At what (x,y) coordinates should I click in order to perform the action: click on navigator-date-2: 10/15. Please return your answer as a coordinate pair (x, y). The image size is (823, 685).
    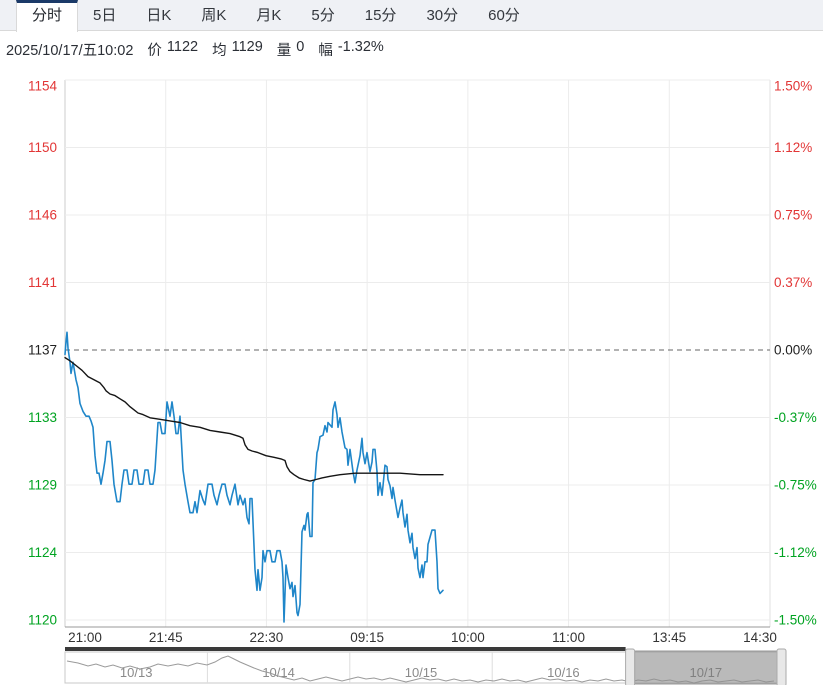
    Looking at the image, I should click on (421, 672).